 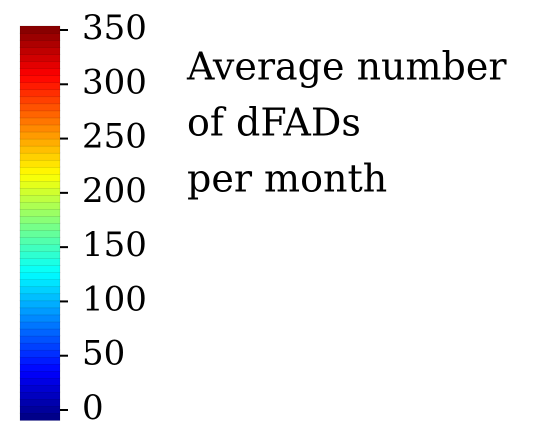 What do you see at coordinates (93, 405) in the screenshot?
I see `y-tick-label: 0` at bounding box center [93, 405].